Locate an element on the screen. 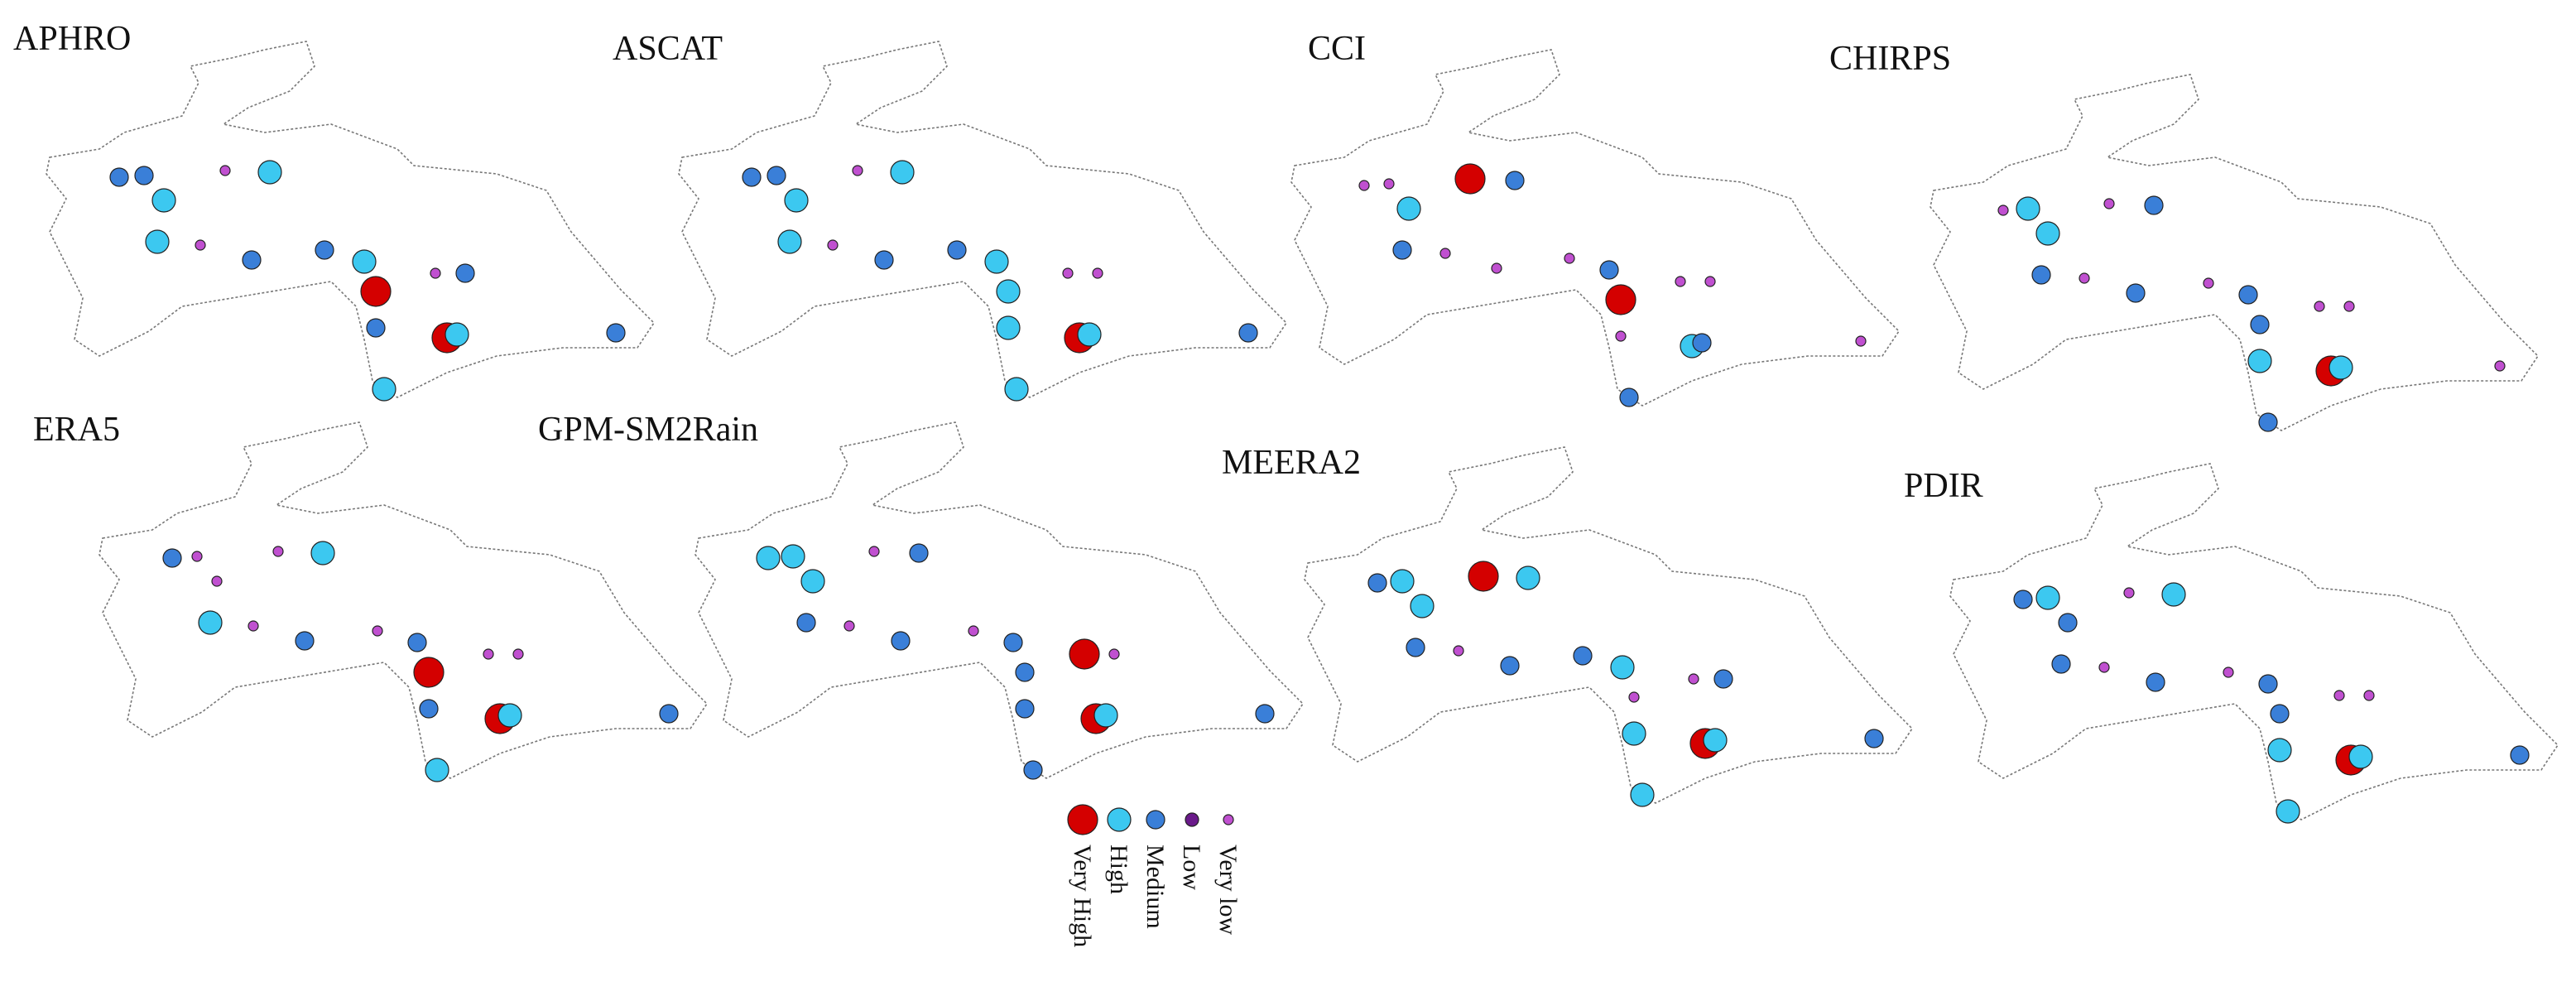 The image size is (2576, 1001). panel-title: APHRO is located at coordinates (72, 39).